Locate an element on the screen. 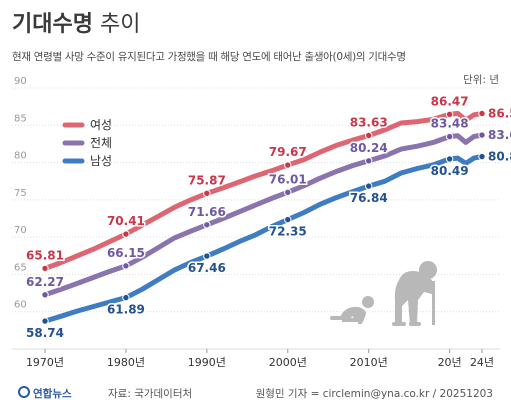 The height and width of the screenshot is (400, 511). data-label-total: 62.27 is located at coordinates (45, 282).